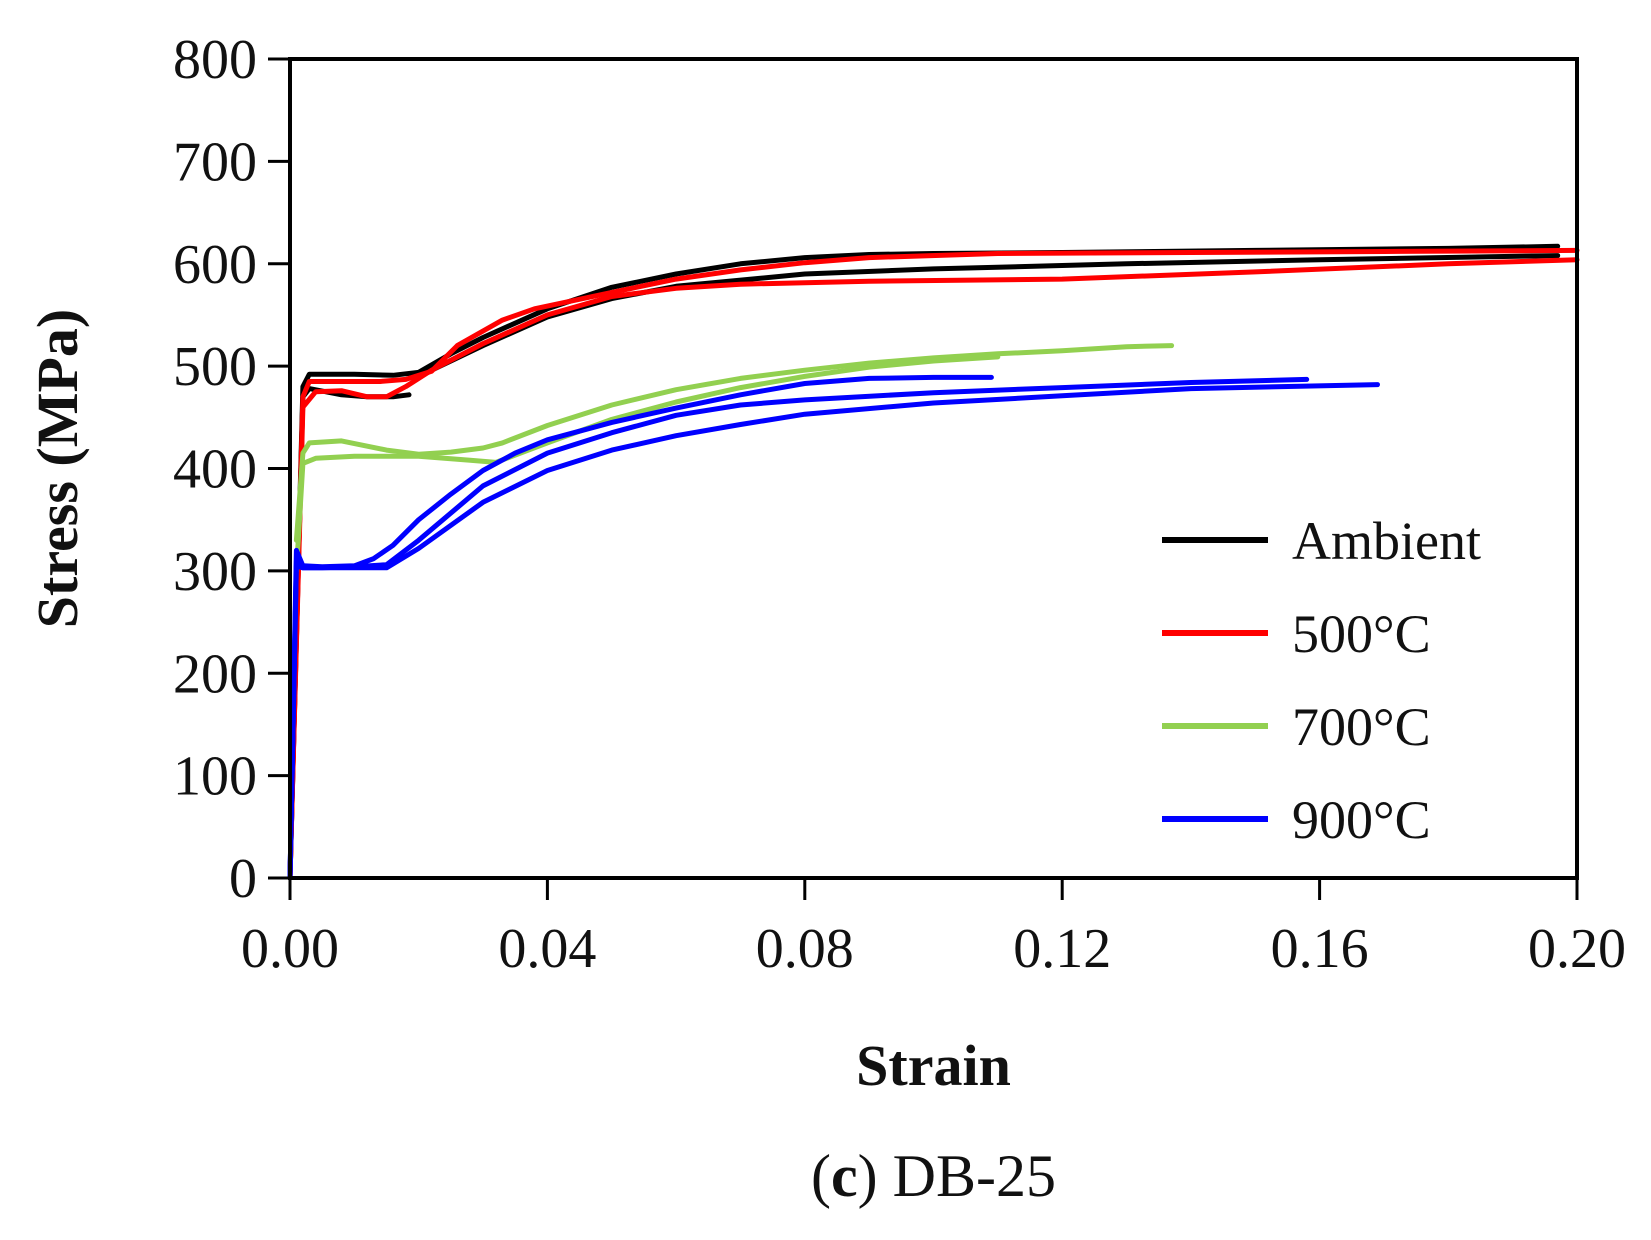  I want to click on x-tick-label: 0.08, so click(805, 949).